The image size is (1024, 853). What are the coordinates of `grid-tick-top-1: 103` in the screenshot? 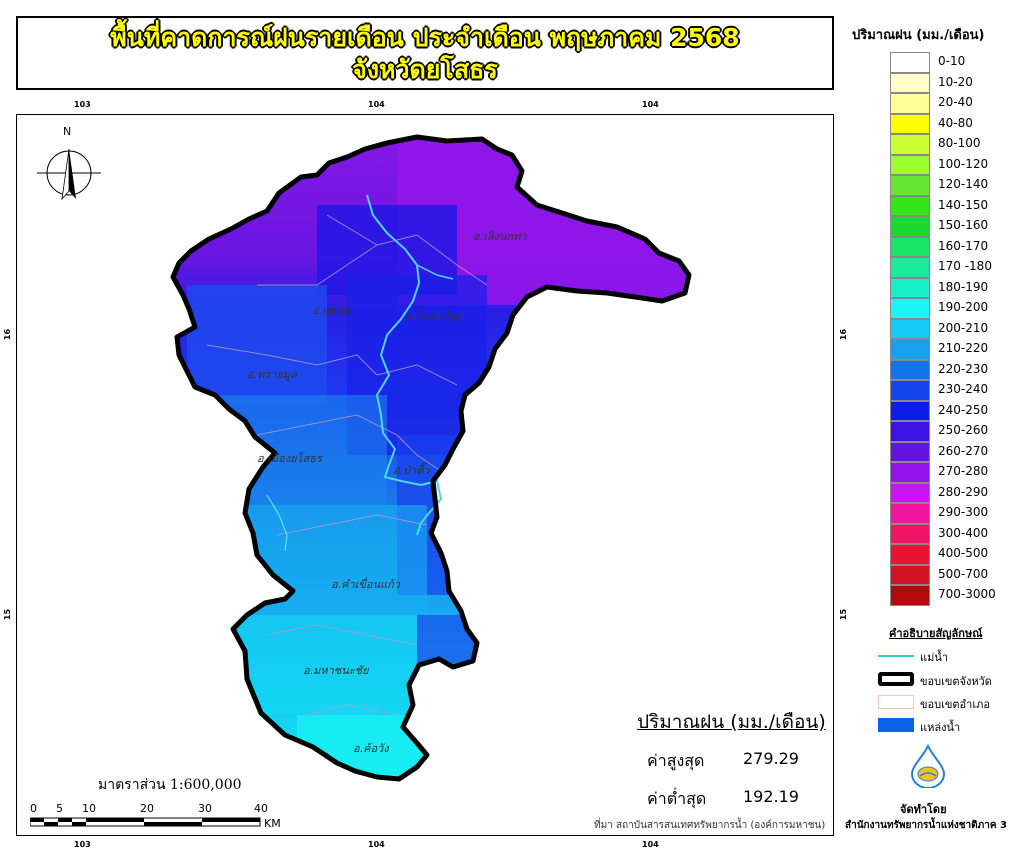 It's located at (82, 104).